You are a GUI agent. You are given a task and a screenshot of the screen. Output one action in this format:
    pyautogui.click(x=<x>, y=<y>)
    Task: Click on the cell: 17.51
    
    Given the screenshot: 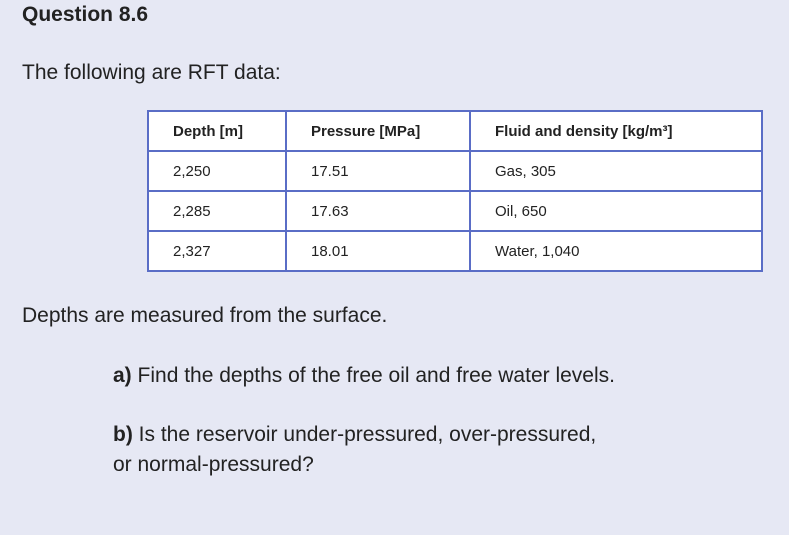 What is the action you would take?
    pyautogui.click(x=378, y=171)
    